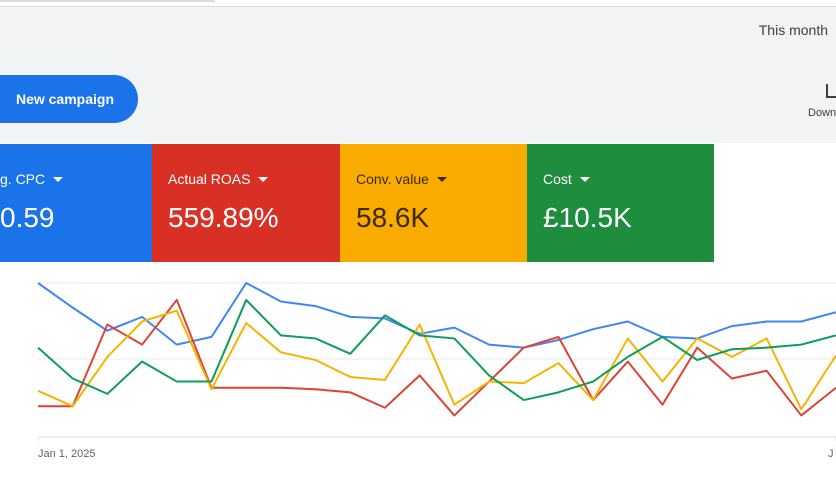 This screenshot has height=484, width=836. Describe the element at coordinates (793, 30) in the screenshot. I see `date-range: This month` at that location.